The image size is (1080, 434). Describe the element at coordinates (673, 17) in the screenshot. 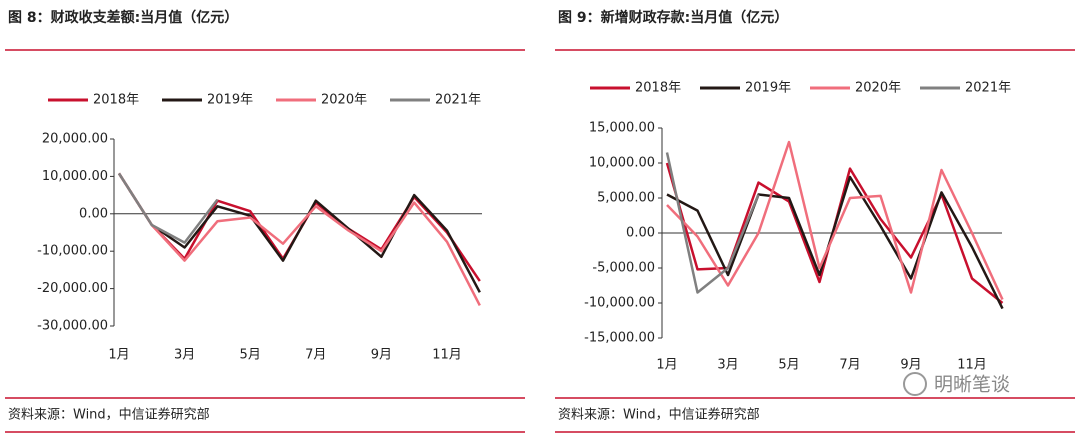

I see `chart-title: 图 9：新增财政存款:当月值（亿元）` at that location.